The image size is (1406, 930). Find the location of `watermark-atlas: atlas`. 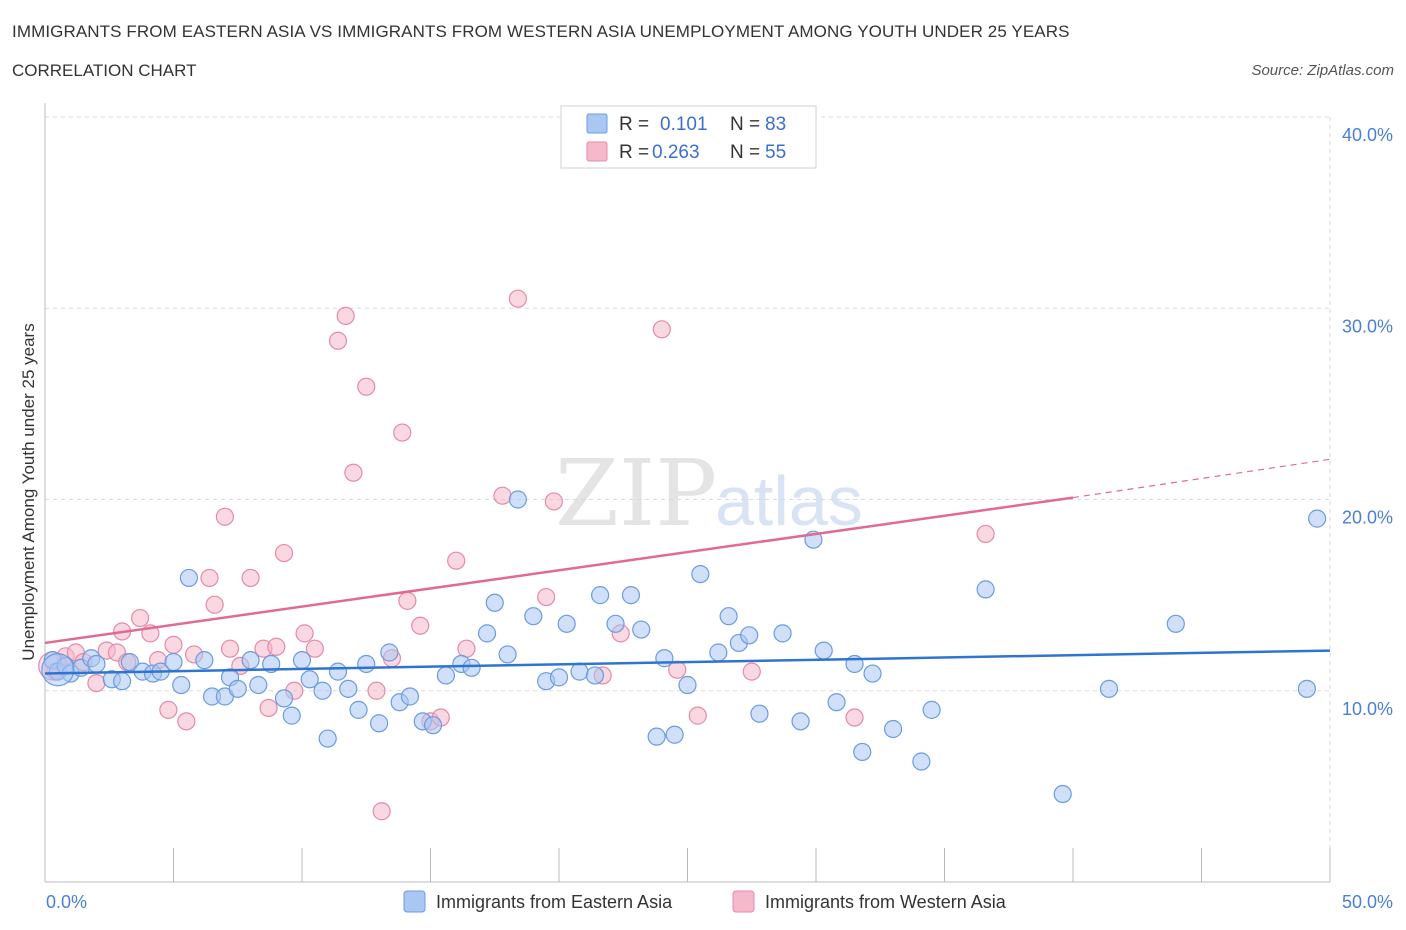

watermark-atlas: atlas is located at coordinates (789, 501).